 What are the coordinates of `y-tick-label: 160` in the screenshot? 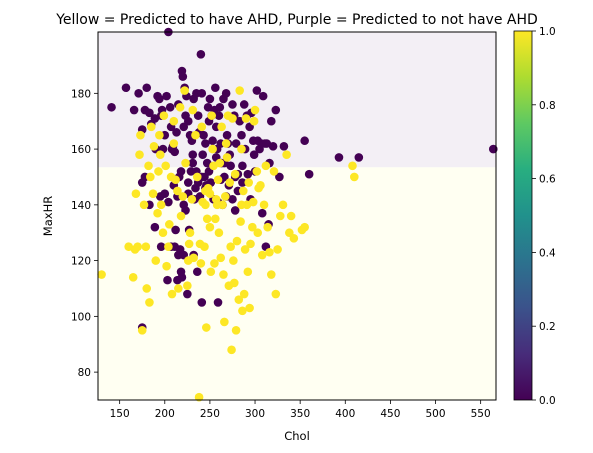 It's located at (81, 150).